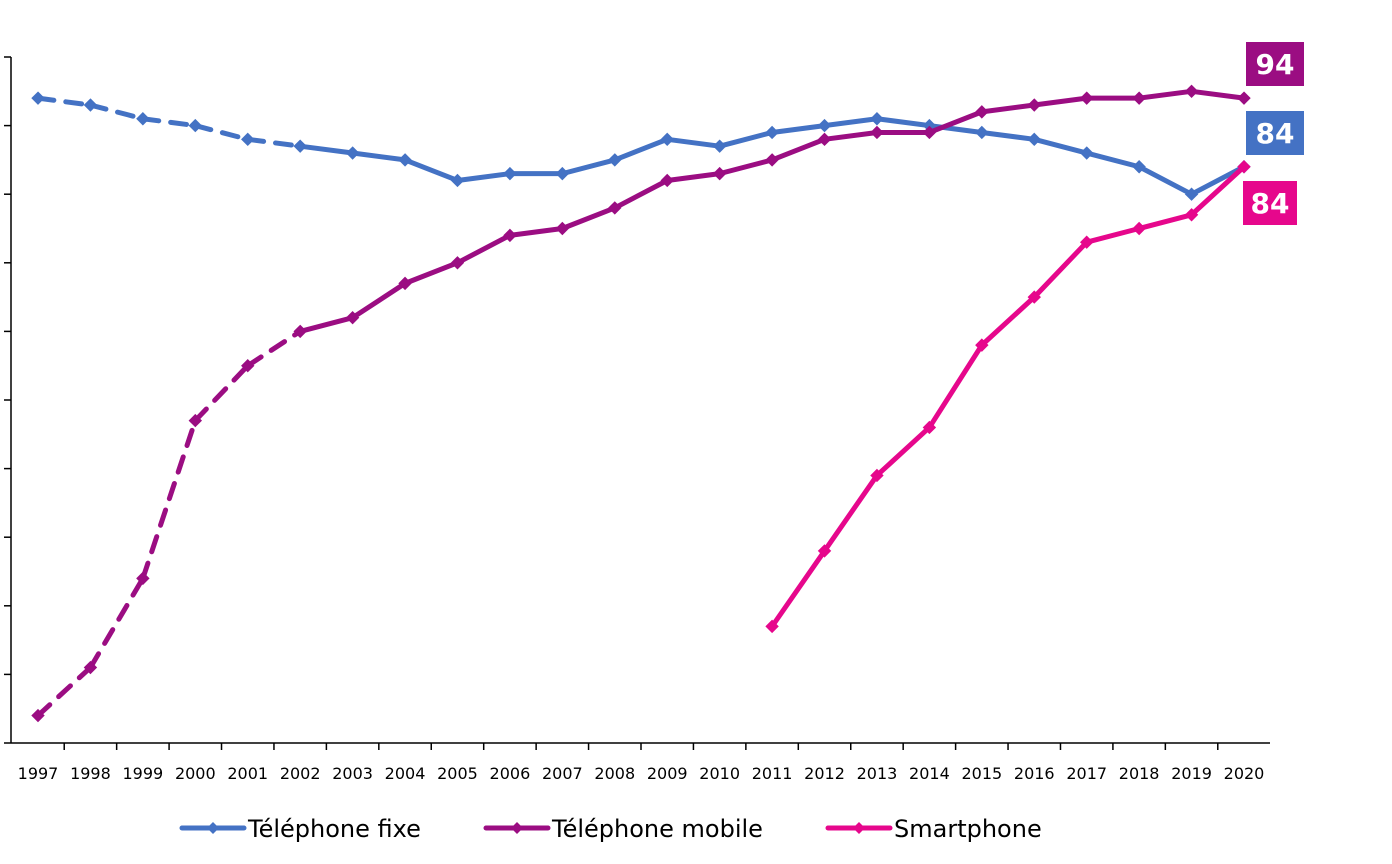  What do you see at coordinates (1086, 773) in the screenshot?
I see `x-tick-label: 2017` at bounding box center [1086, 773].